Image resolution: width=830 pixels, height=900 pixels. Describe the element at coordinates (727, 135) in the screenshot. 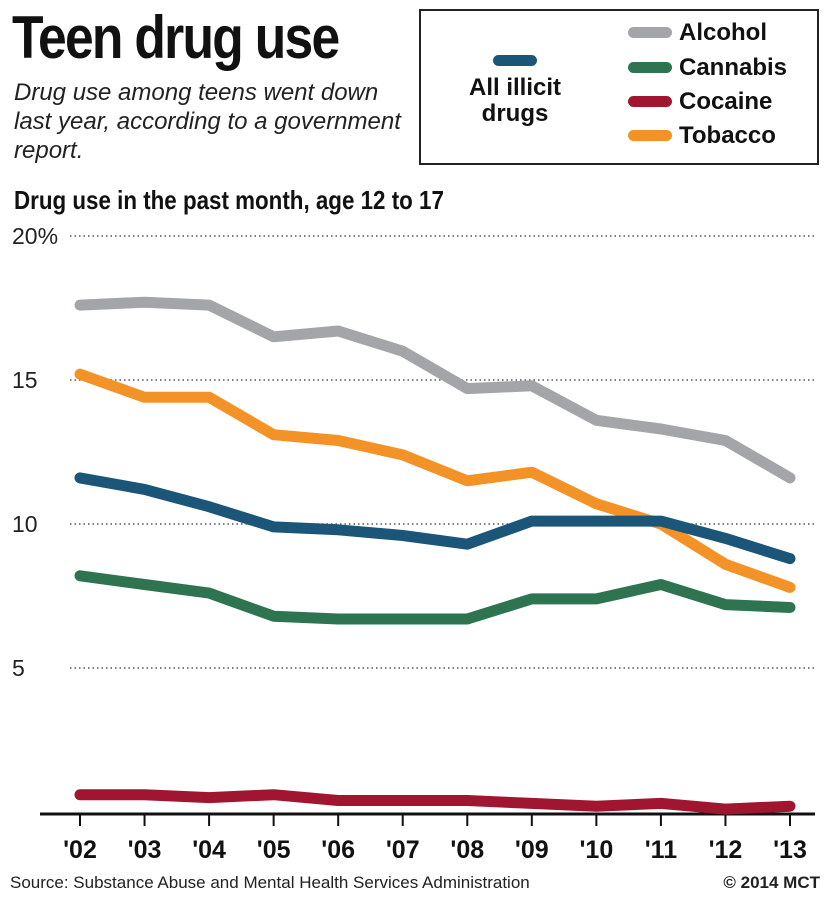

I see `legend-label-tobacco: Tobacco` at that location.